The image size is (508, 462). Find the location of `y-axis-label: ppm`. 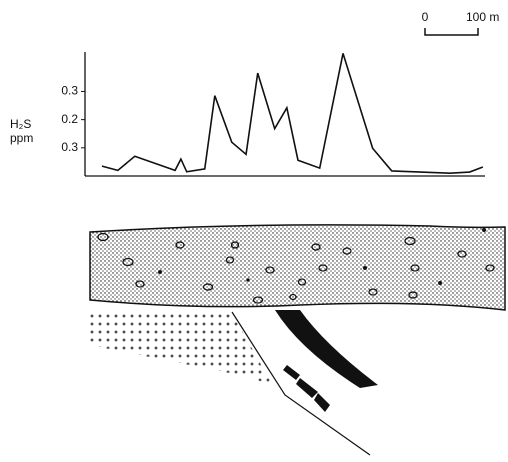

y-axis-label: ppm is located at coordinates (21, 138).